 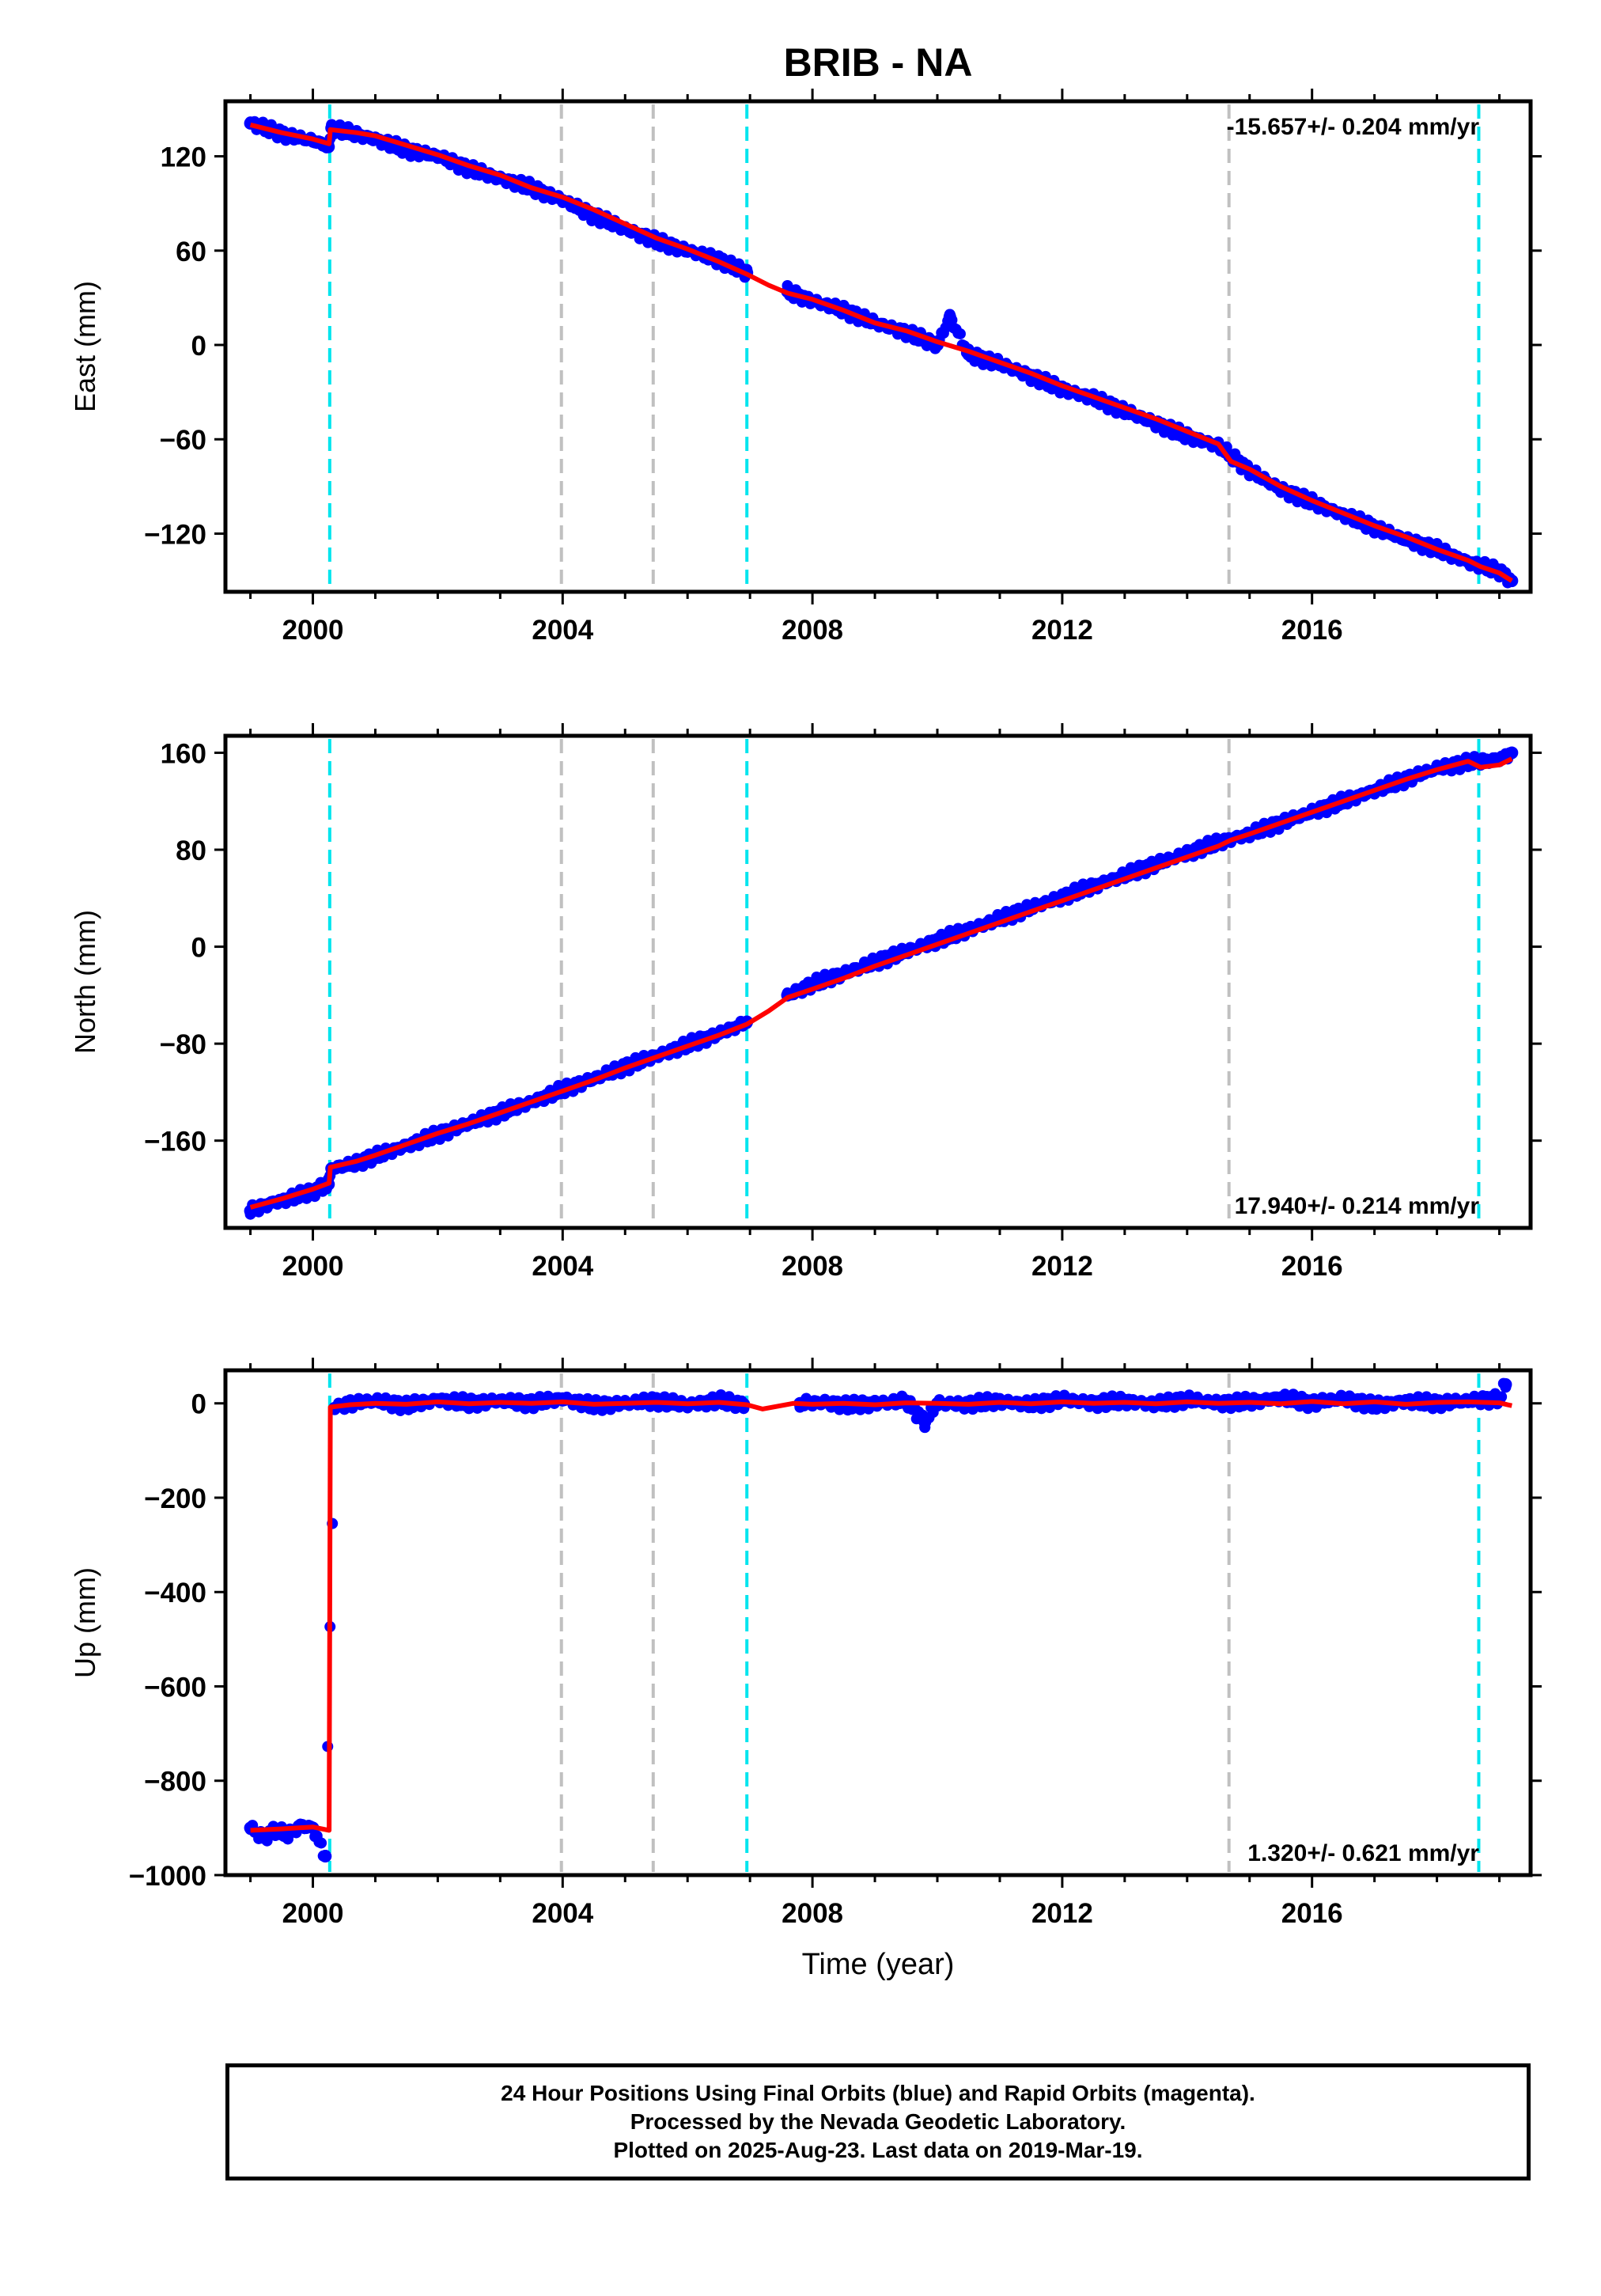 I want to click on north-y-tick-label: 160, so click(x=183, y=753).